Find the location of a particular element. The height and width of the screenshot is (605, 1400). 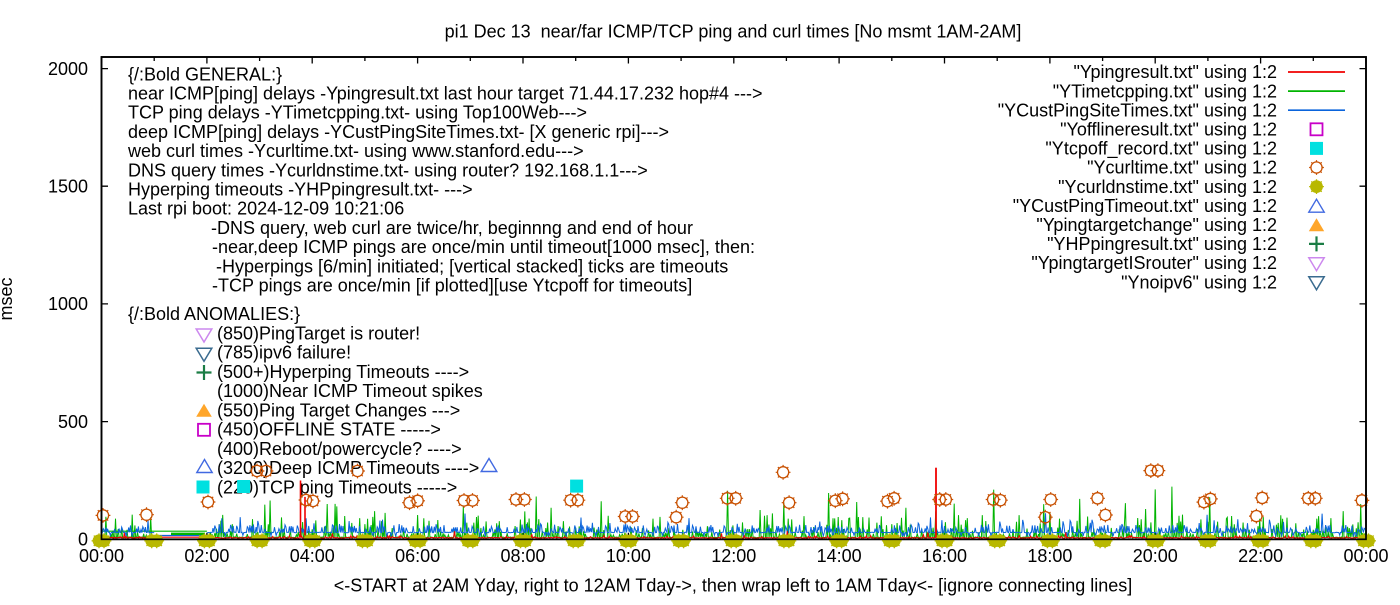

svg-text: (550)Ping Target Changes ---> is located at coordinates (338, 410).